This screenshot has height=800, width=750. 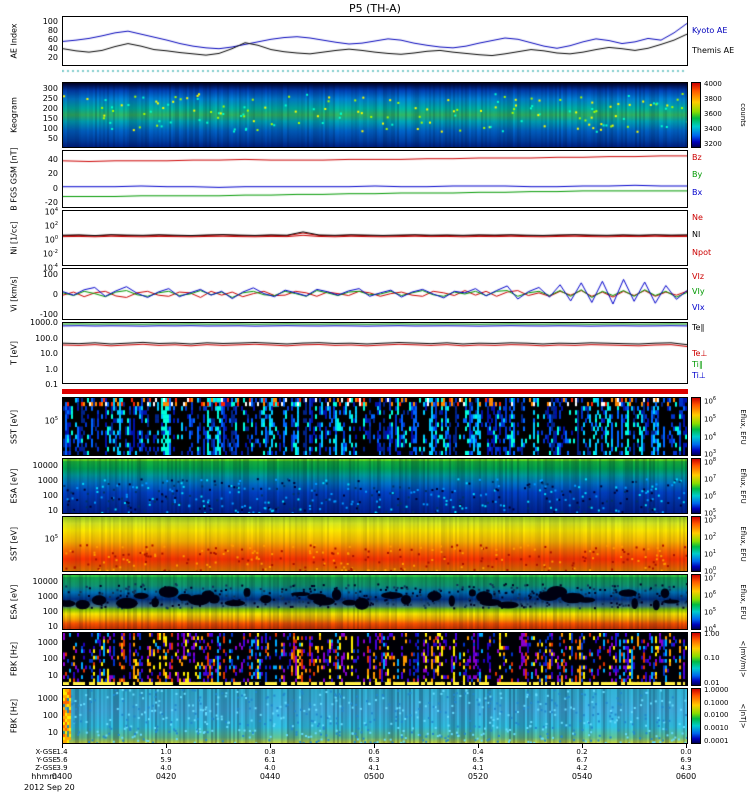 I want to click on colorbar-title-fbk_b: <|nT|>, so click(x=743, y=716).